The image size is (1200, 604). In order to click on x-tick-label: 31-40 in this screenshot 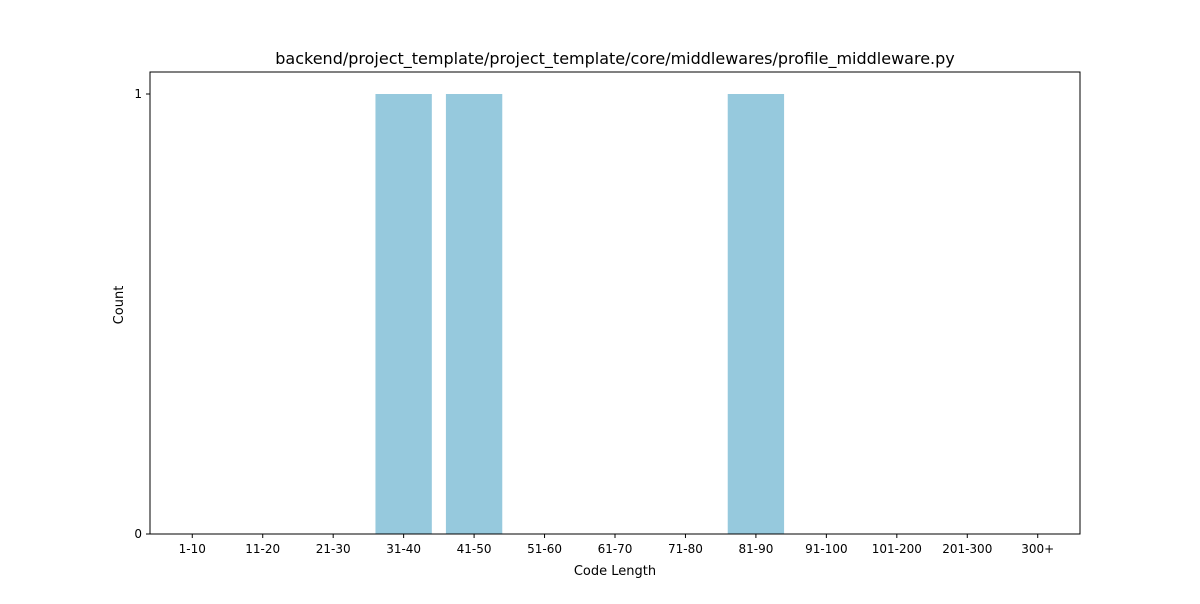, I will do `click(403, 549)`.